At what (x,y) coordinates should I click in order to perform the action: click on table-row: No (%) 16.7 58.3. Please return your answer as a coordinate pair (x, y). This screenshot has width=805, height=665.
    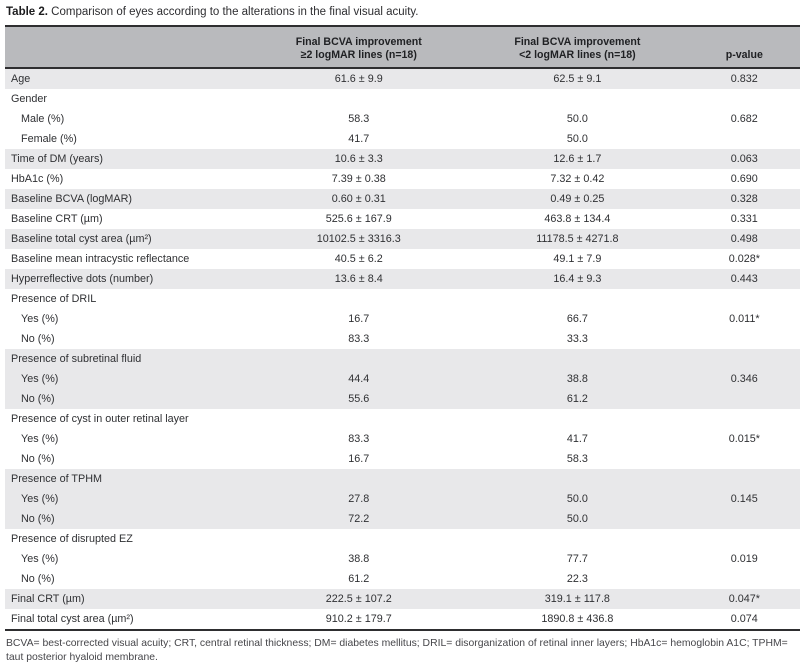
    Looking at the image, I should click on (402, 459).